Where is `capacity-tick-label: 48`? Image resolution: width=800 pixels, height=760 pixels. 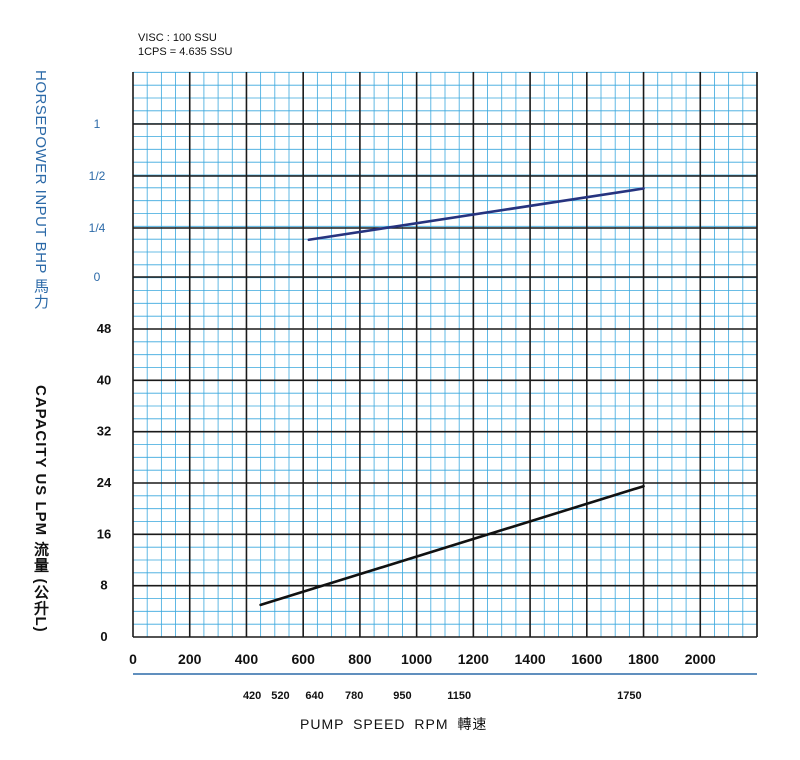
capacity-tick-label: 48 is located at coordinates (104, 328).